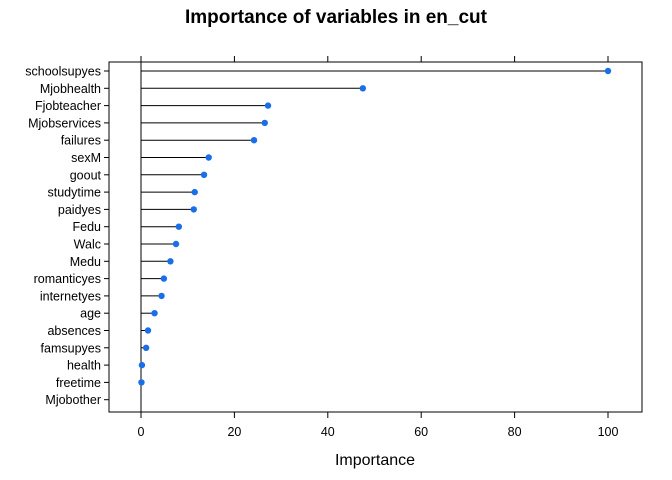 The width and height of the screenshot is (672, 480). Describe the element at coordinates (87, 227) in the screenshot. I see `y-tick-label: Fedu` at that location.